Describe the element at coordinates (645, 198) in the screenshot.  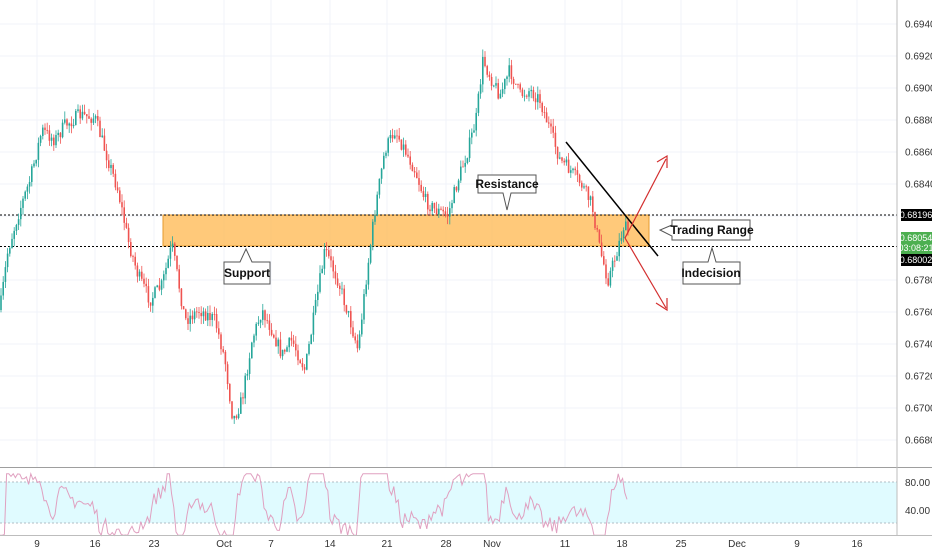
I see `bullish-arrow` at that location.